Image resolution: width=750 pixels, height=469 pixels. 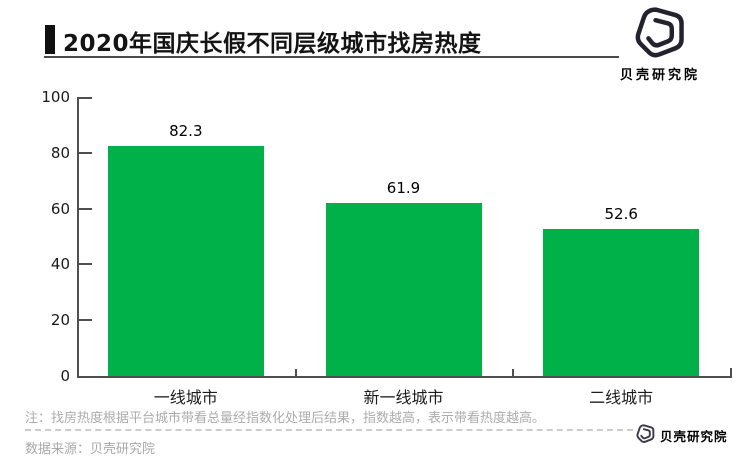 I want to click on bar-value-label: 82.3, so click(x=186, y=131).